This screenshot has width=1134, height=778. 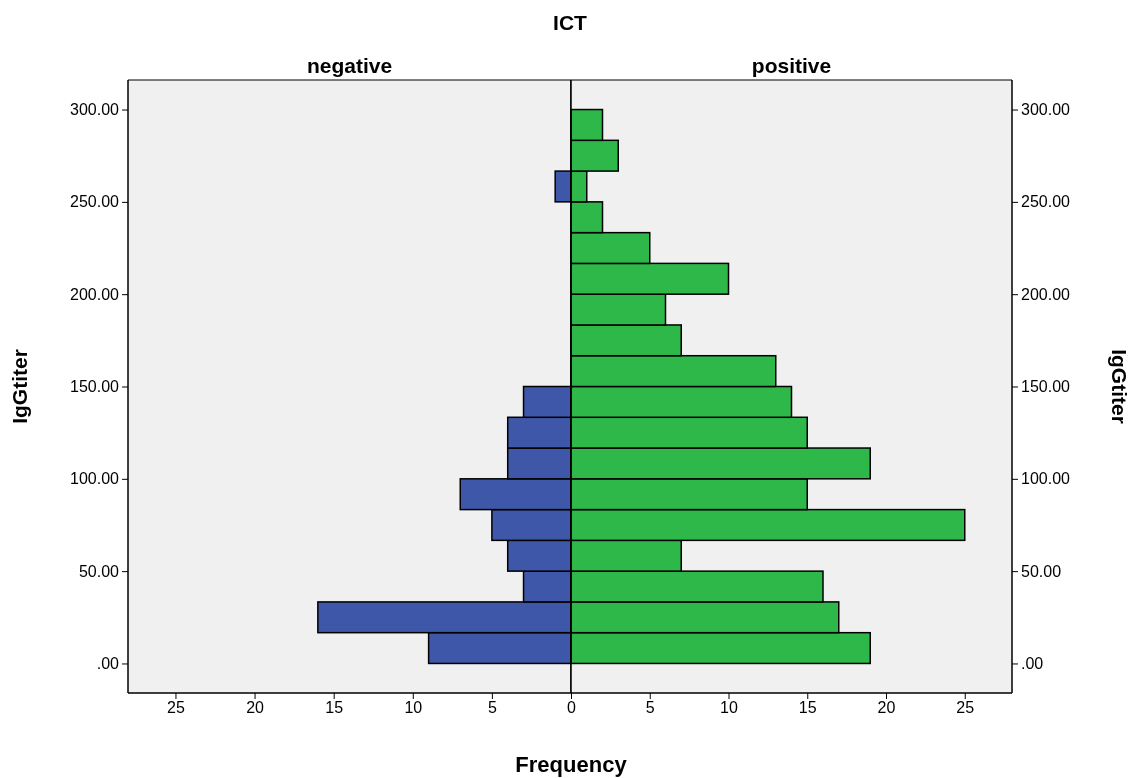 I want to click on x-tick-label: 0, so click(x=572, y=708).